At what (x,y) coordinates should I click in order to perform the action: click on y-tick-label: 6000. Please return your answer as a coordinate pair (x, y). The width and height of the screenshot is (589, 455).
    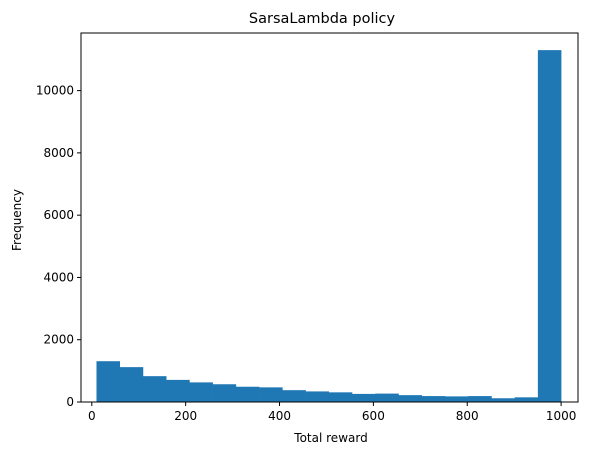
    Looking at the image, I should click on (58, 215).